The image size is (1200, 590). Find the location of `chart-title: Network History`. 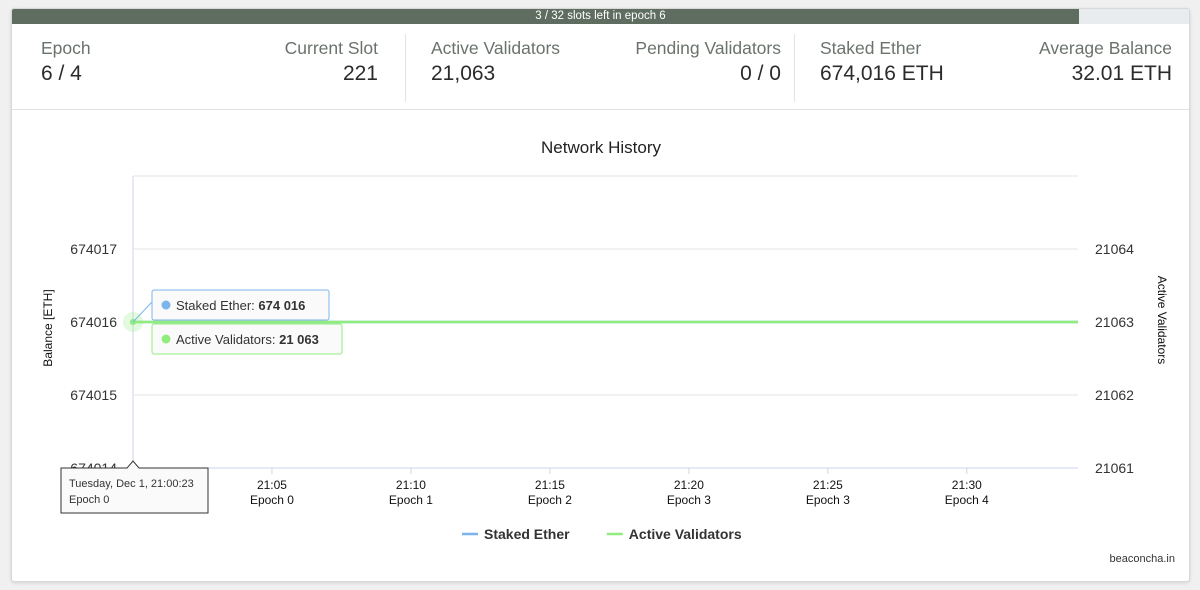

chart-title: Network History is located at coordinates (601, 147).